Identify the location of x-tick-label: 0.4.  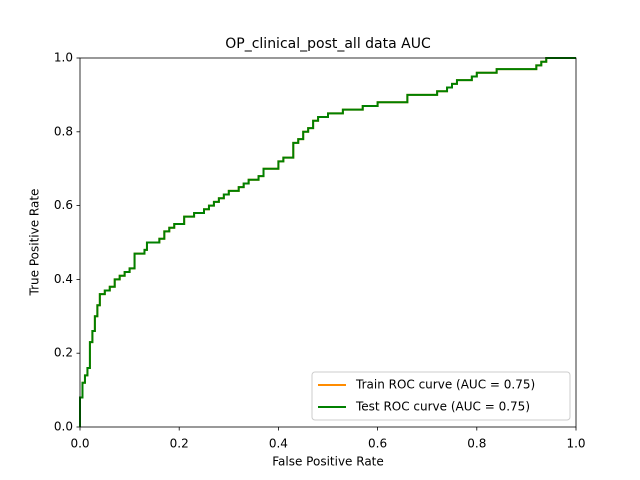
(278, 444).